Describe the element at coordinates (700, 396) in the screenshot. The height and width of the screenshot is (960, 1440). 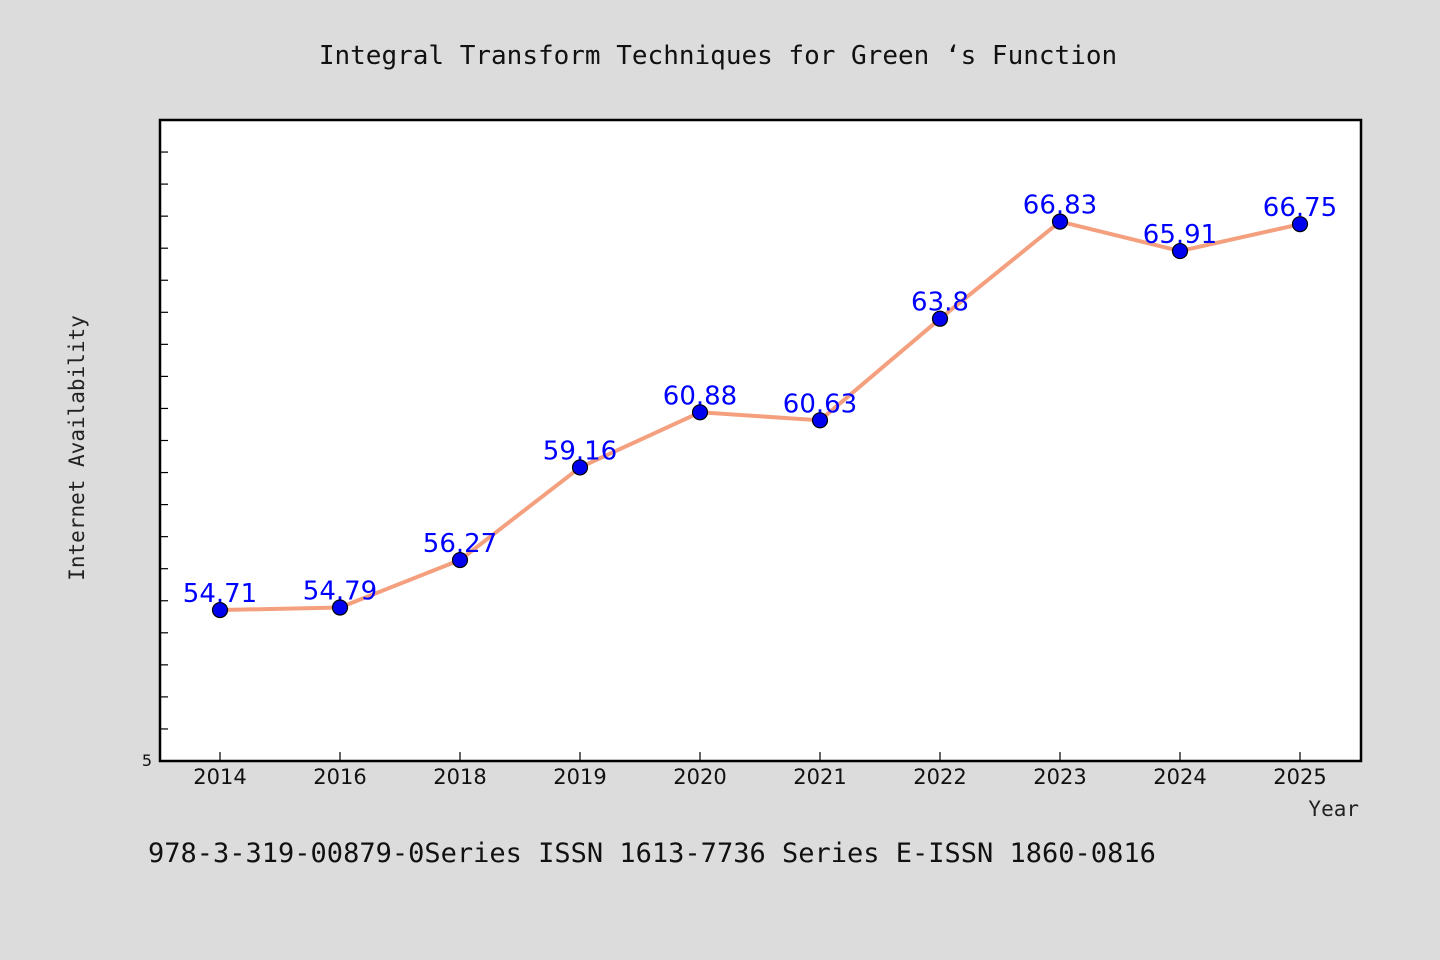
I see `data-label: 60.88` at that location.